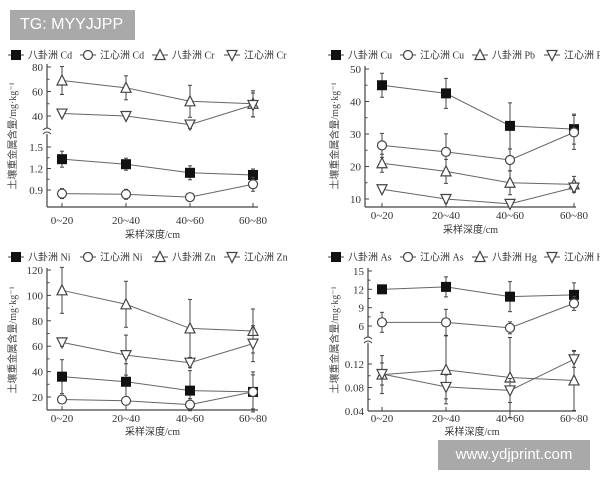  I want to click on y-tick-label: 0.08, so click(355, 389).